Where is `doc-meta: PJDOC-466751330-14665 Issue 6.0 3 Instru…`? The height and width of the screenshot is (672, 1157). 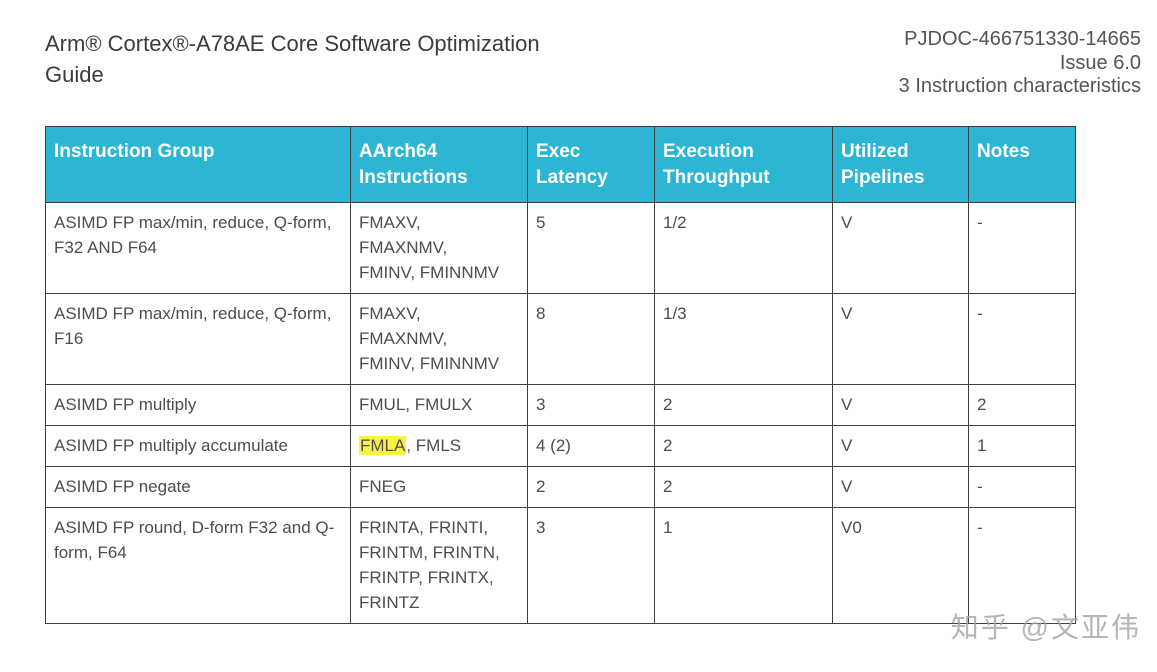 doc-meta: PJDOC-466751330-14665 Issue 6.0 3 Instru… is located at coordinates (1020, 63).